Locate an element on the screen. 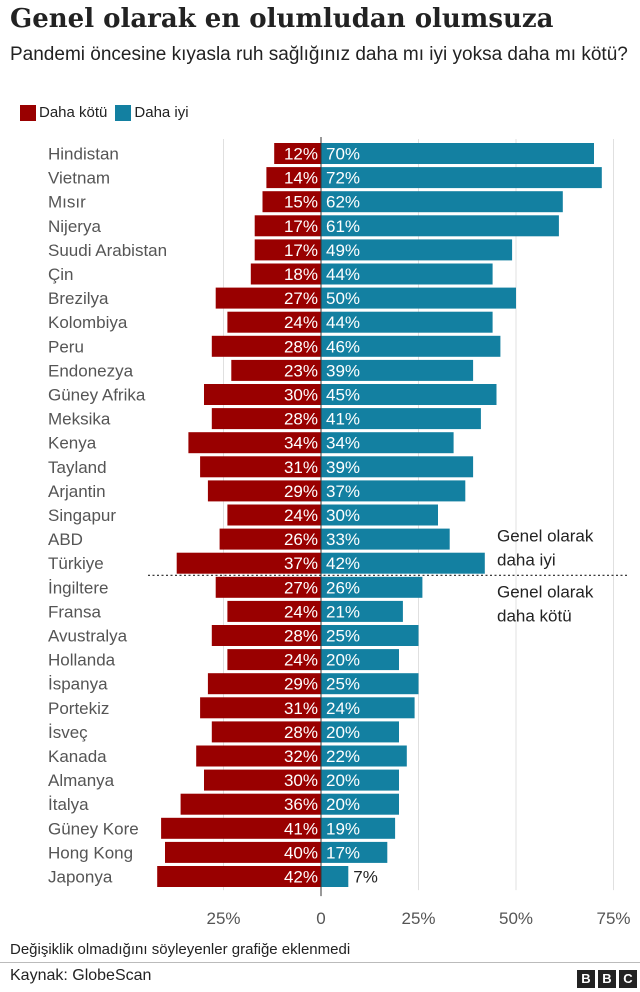 This screenshot has height=992, width=640. category-label: Tayland is located at coordinates (77, 467).